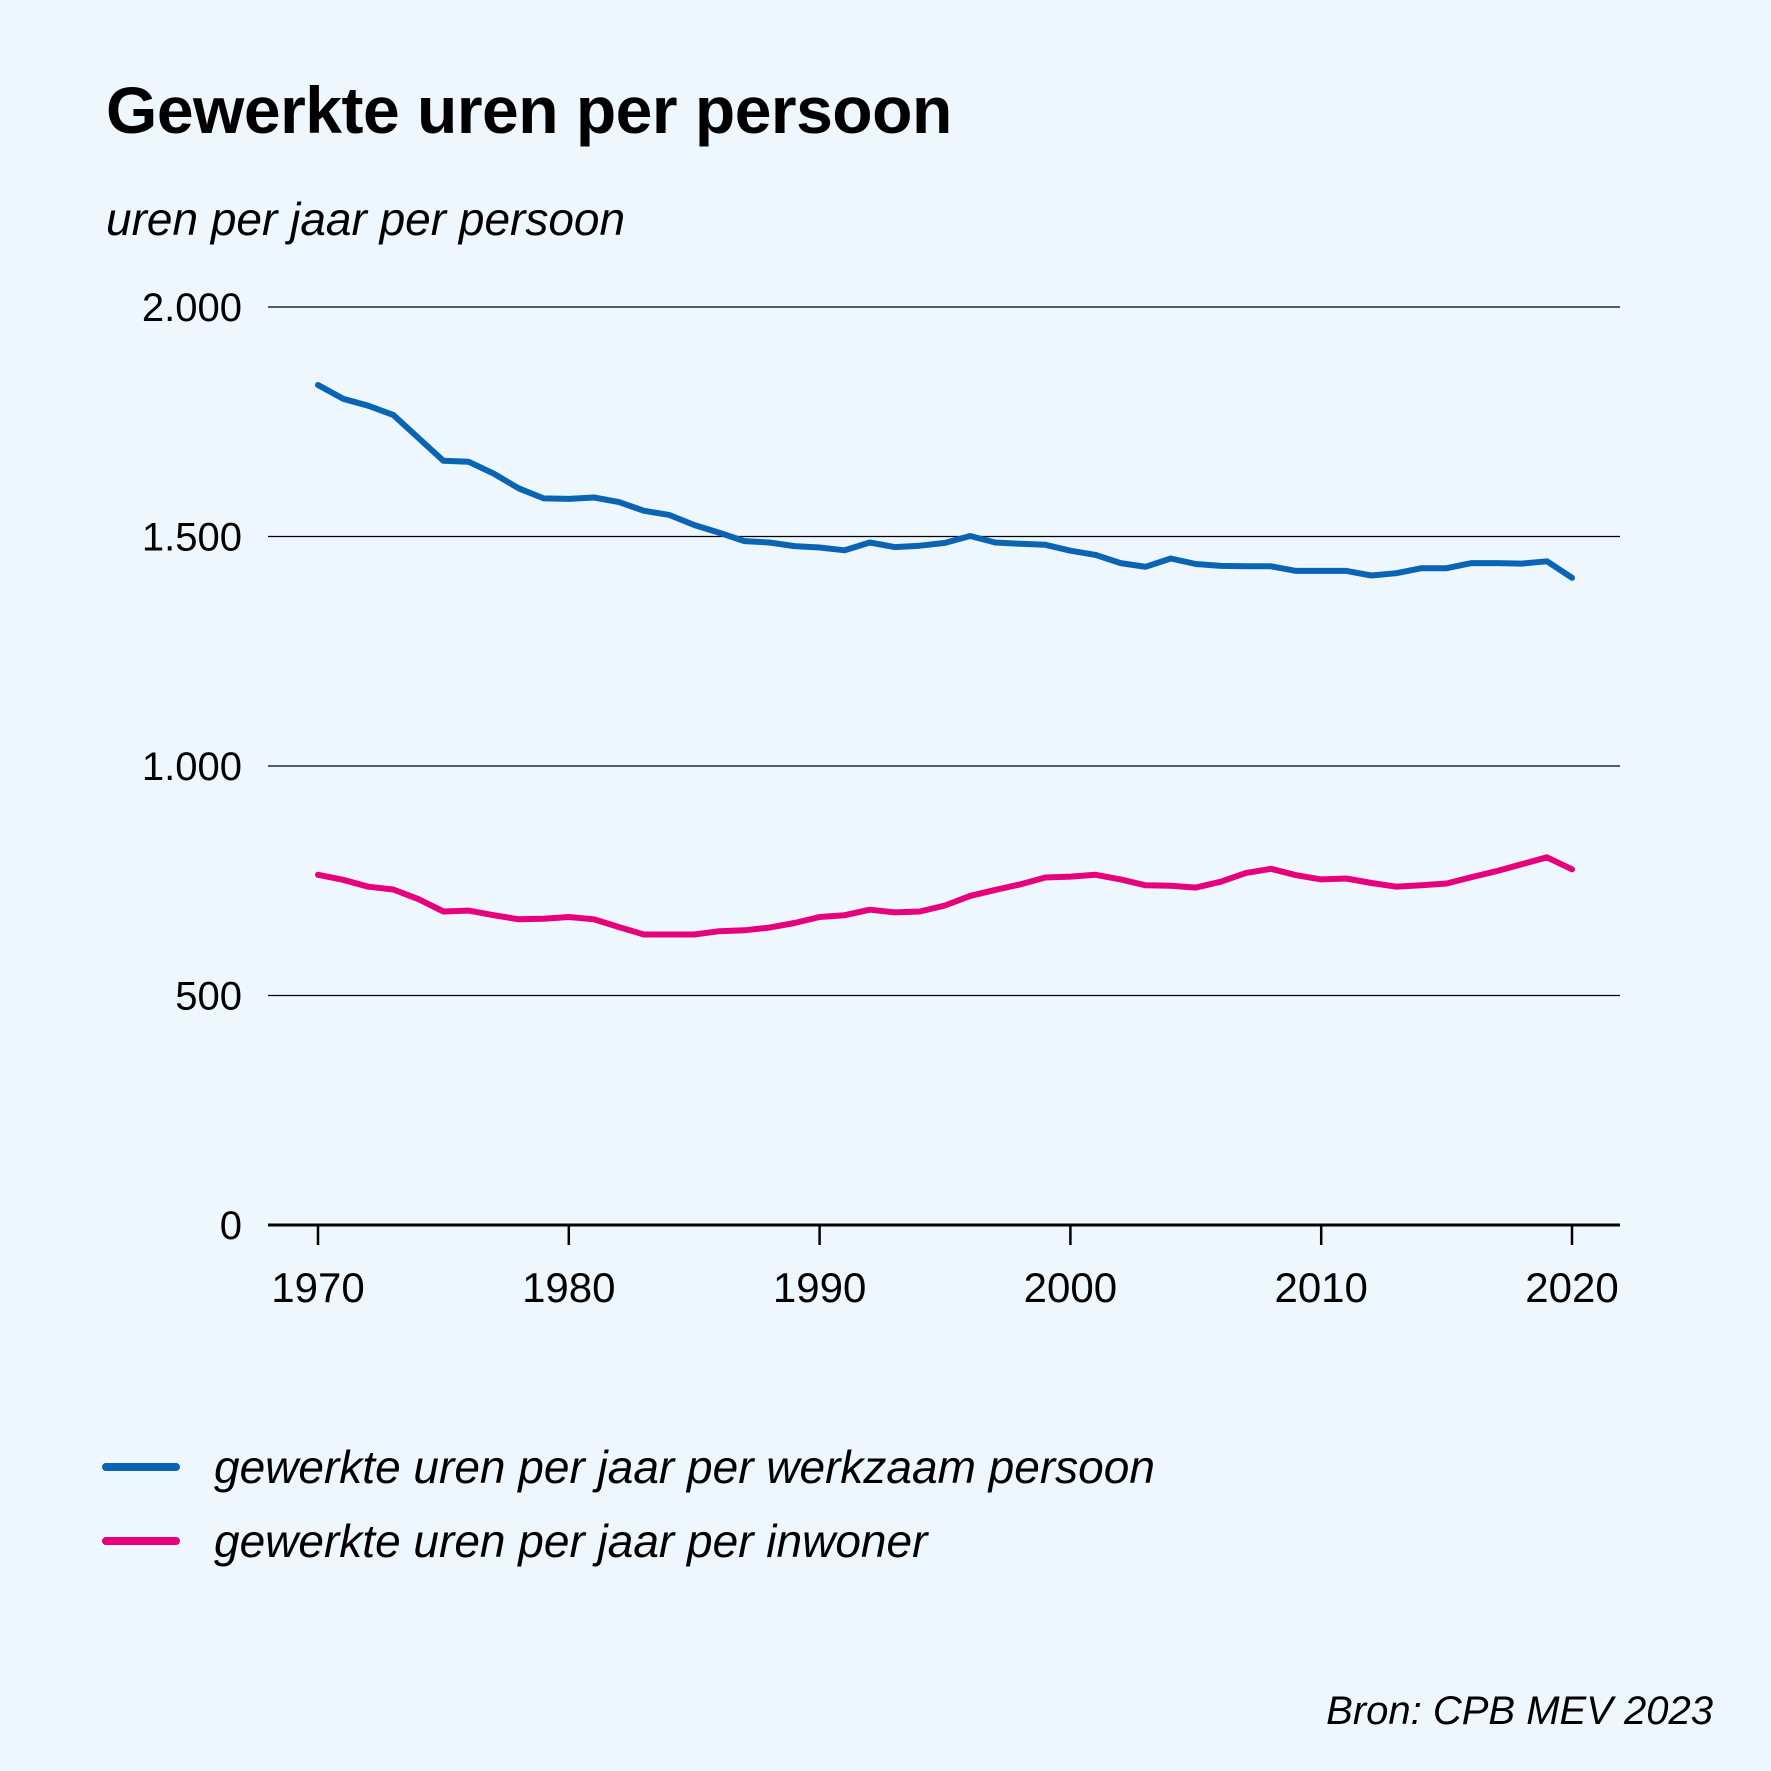 The height and width of the screenshot is (1771, 1771). Describe the element at coordinates (529, 110) in the screenshot. I see `chart-title: Gewerkte uren per persoon` at that location.